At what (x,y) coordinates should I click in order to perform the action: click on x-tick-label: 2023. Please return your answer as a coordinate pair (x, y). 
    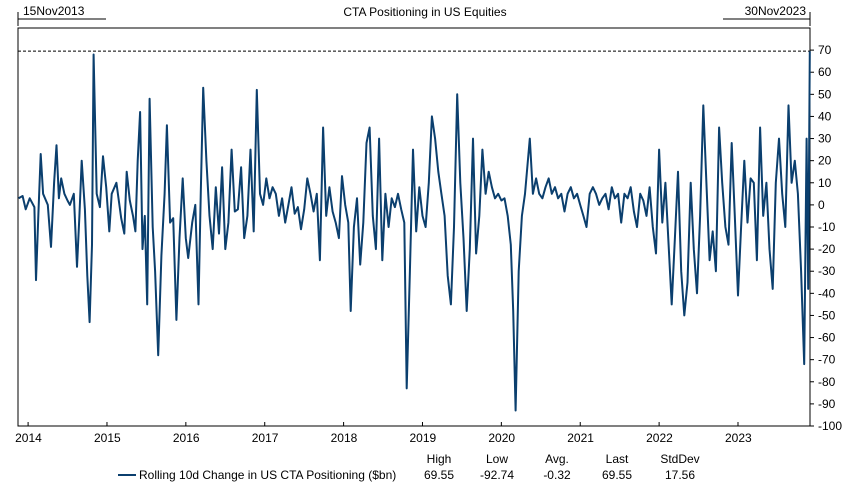
    Looking at the image, I should click on (738, 438).